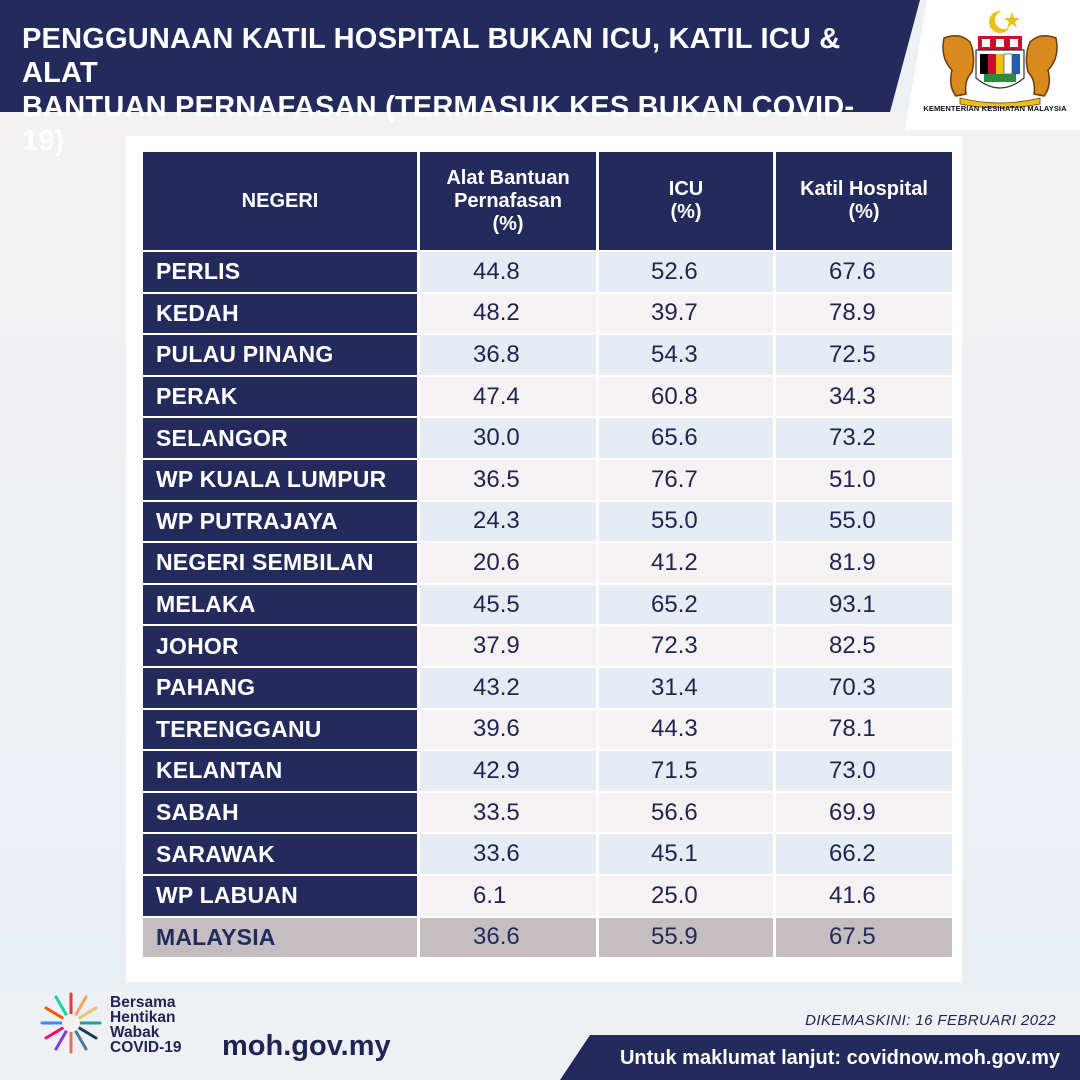 This screenshot has height=1080, width=1080. I want to click on hospital-cell: 78.1, so click(864, 729).